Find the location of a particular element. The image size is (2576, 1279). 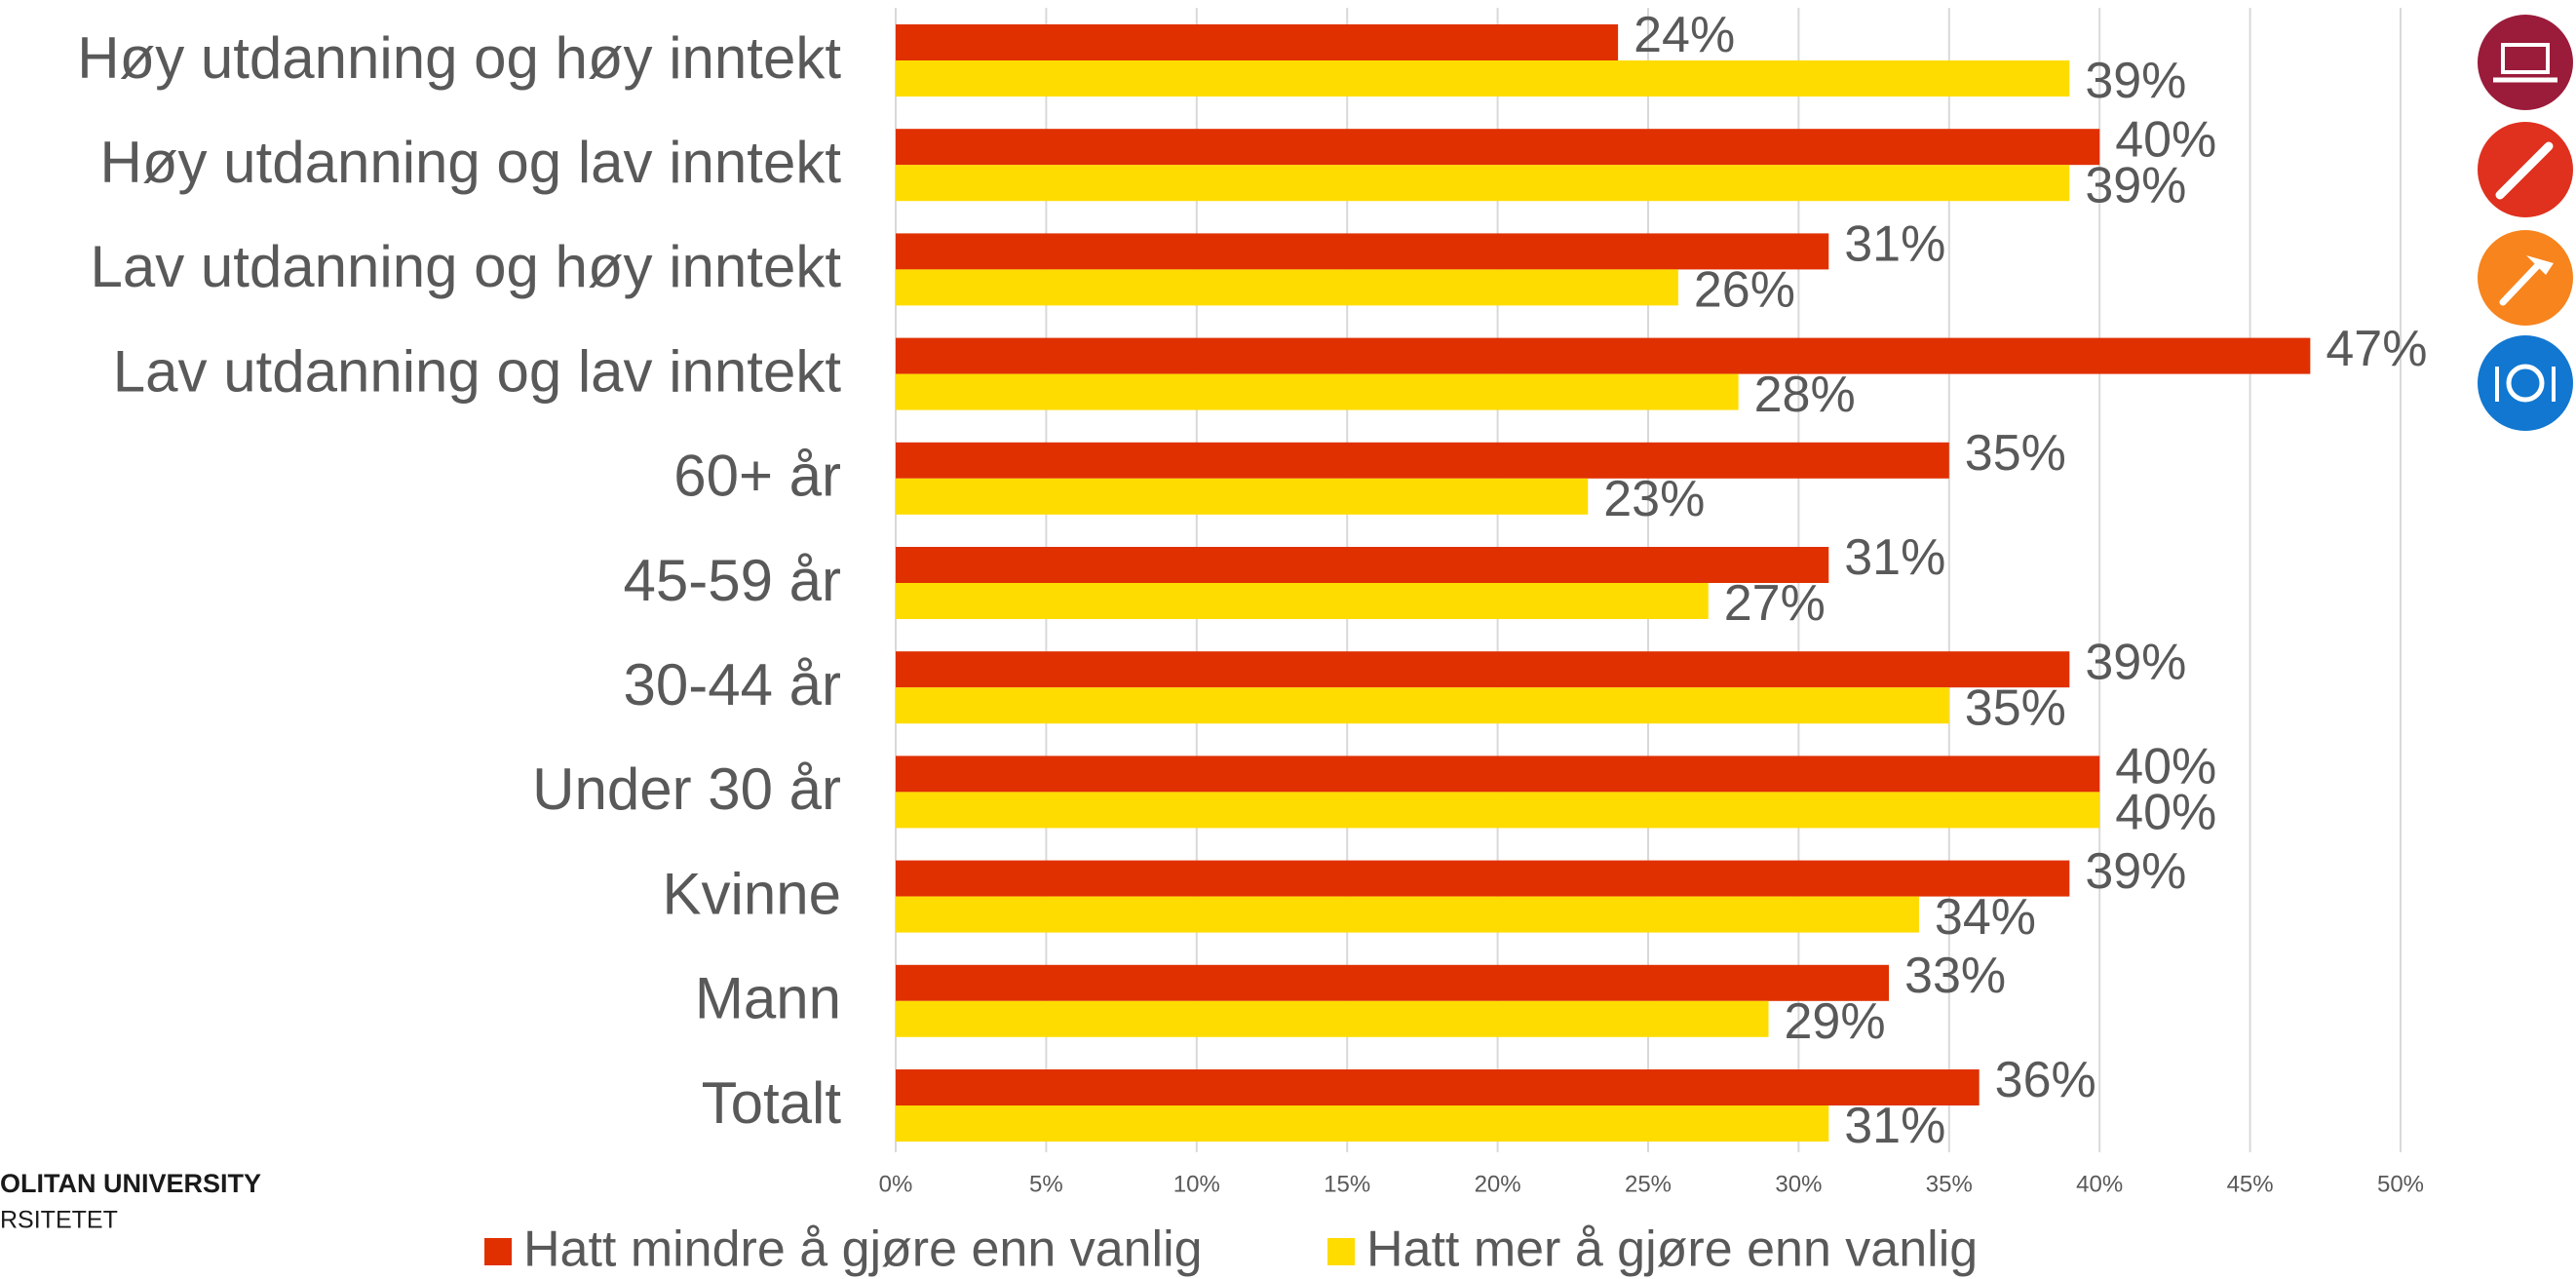

y-tick-label: Mann is located at coordinates (768, 998).